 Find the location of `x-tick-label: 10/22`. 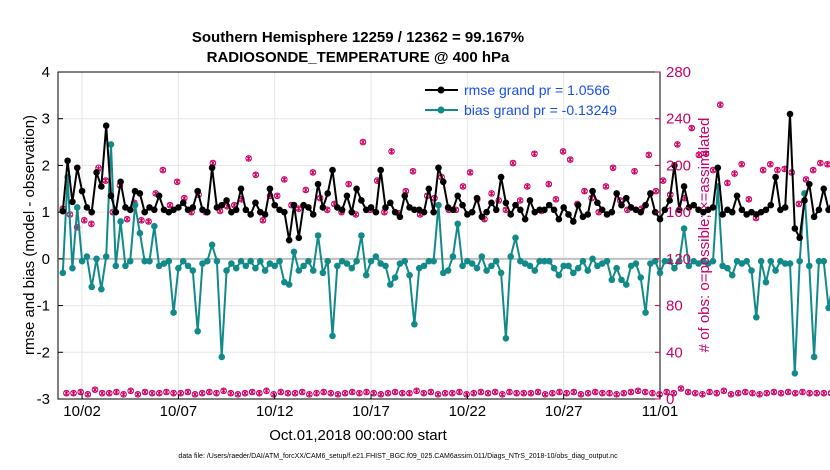

x-tick-label: 10/22 is located at coordinates (468, 411).